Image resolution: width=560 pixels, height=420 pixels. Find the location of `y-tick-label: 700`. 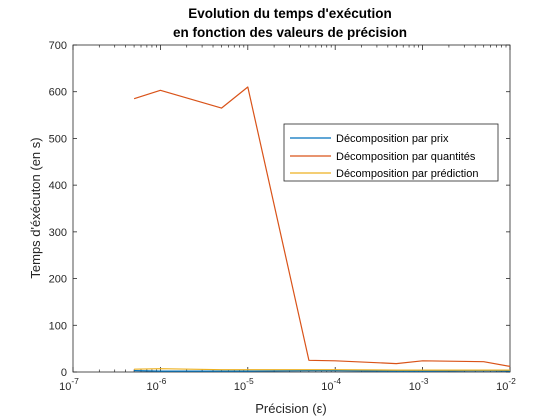

y-tick-label: 700 is located at coordinates (58, 46).